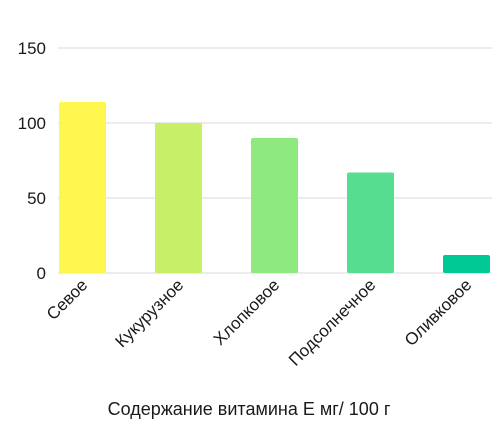 The width and height of the screenshot is (501, 435). I want to click on x-category-label: Севое, so click(67, 299).